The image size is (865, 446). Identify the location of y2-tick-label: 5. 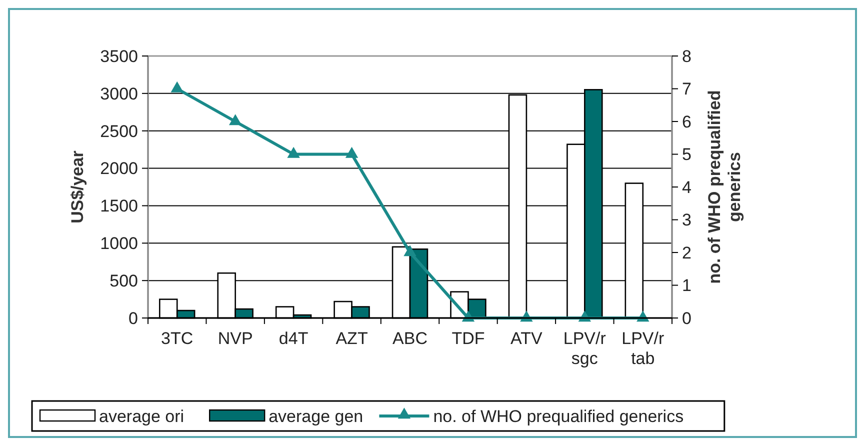
(687, 154).